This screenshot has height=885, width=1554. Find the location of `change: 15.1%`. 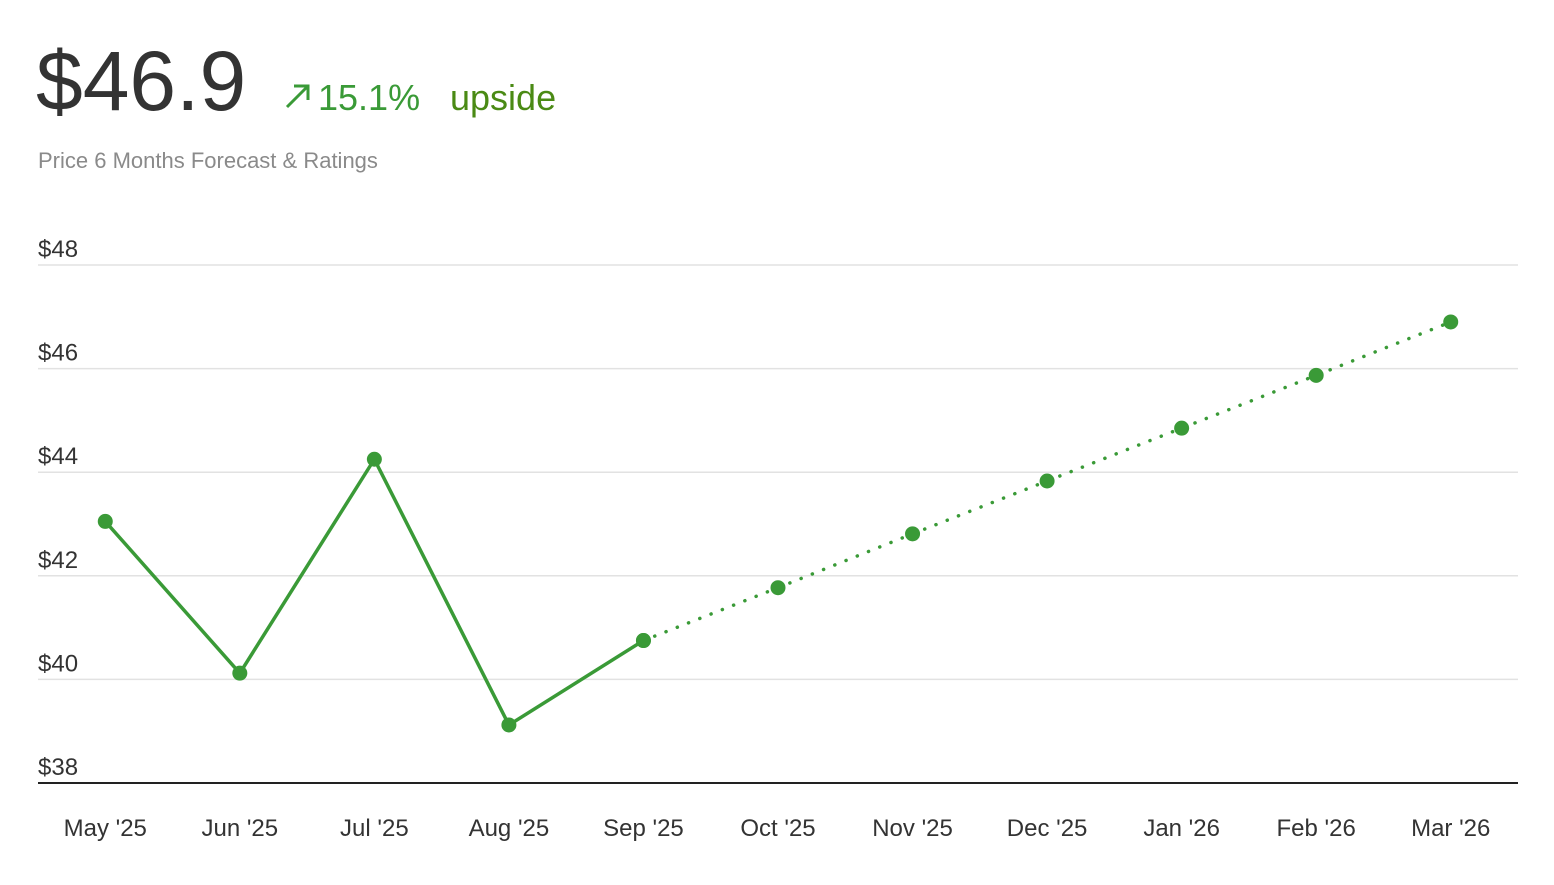

change: 15.1% is located at coordinates (369, 97).